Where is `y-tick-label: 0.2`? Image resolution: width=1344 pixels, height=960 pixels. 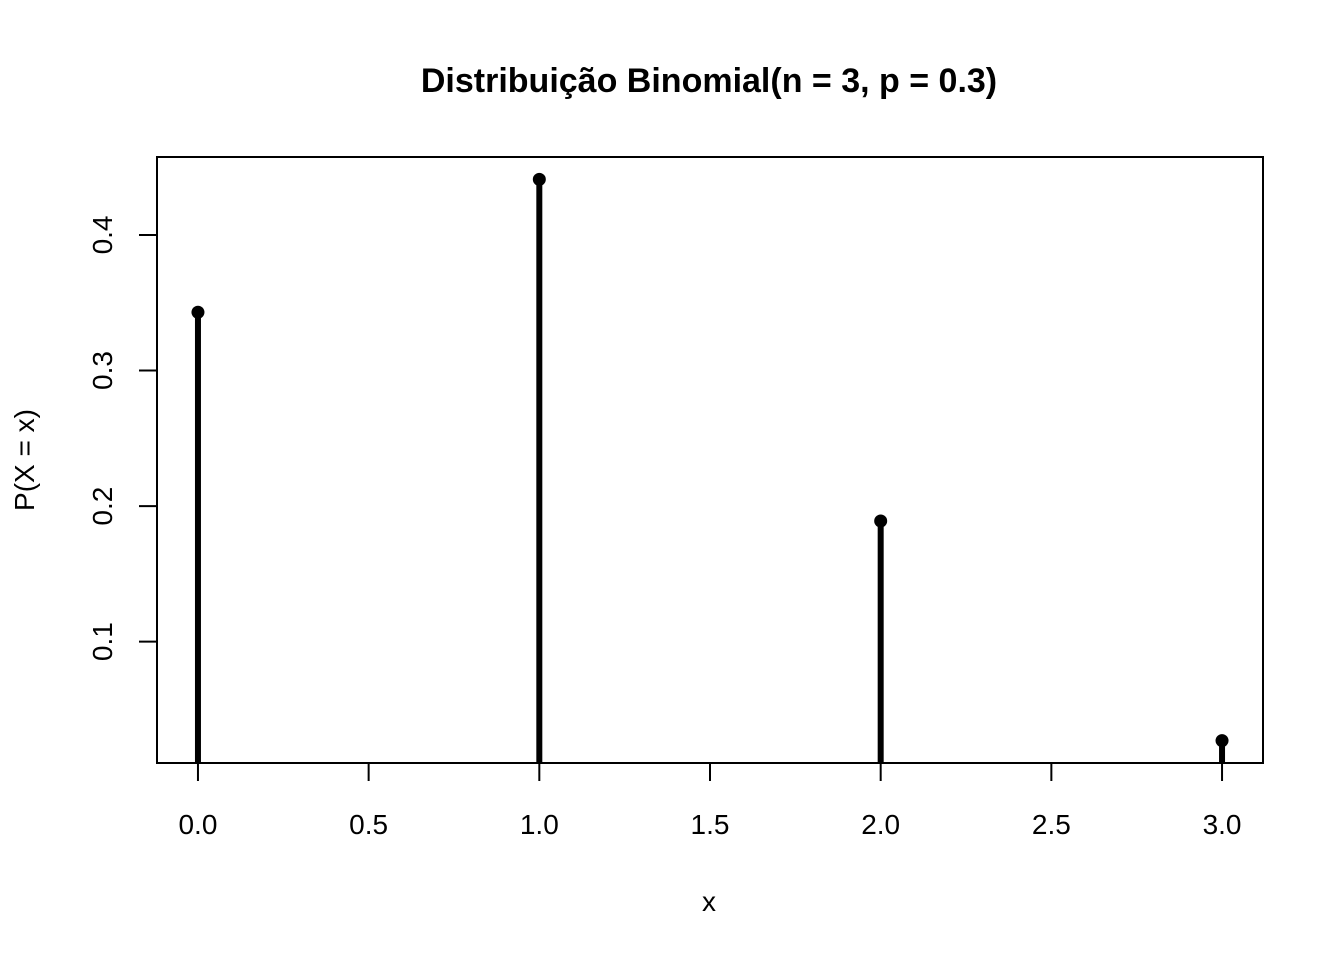 y-tick-label: 0.2 is located at coordinates (102, 506).